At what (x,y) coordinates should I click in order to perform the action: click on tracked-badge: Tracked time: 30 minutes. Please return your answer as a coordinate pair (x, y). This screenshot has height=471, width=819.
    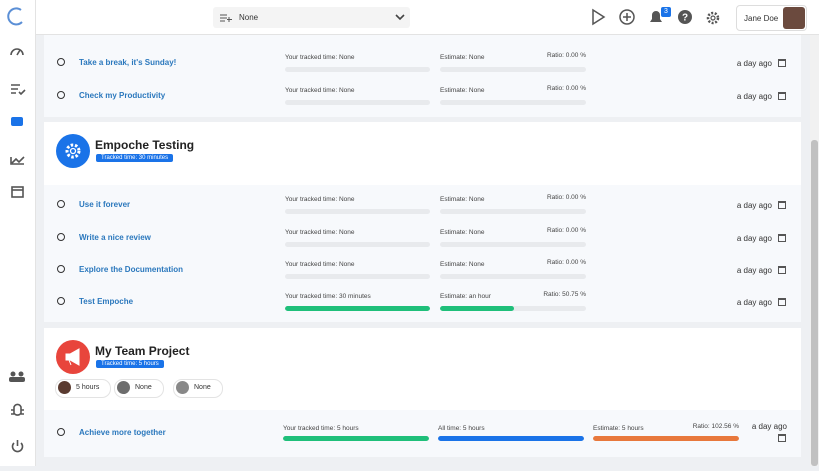
    Looking at the image, I should click on (135, 158).